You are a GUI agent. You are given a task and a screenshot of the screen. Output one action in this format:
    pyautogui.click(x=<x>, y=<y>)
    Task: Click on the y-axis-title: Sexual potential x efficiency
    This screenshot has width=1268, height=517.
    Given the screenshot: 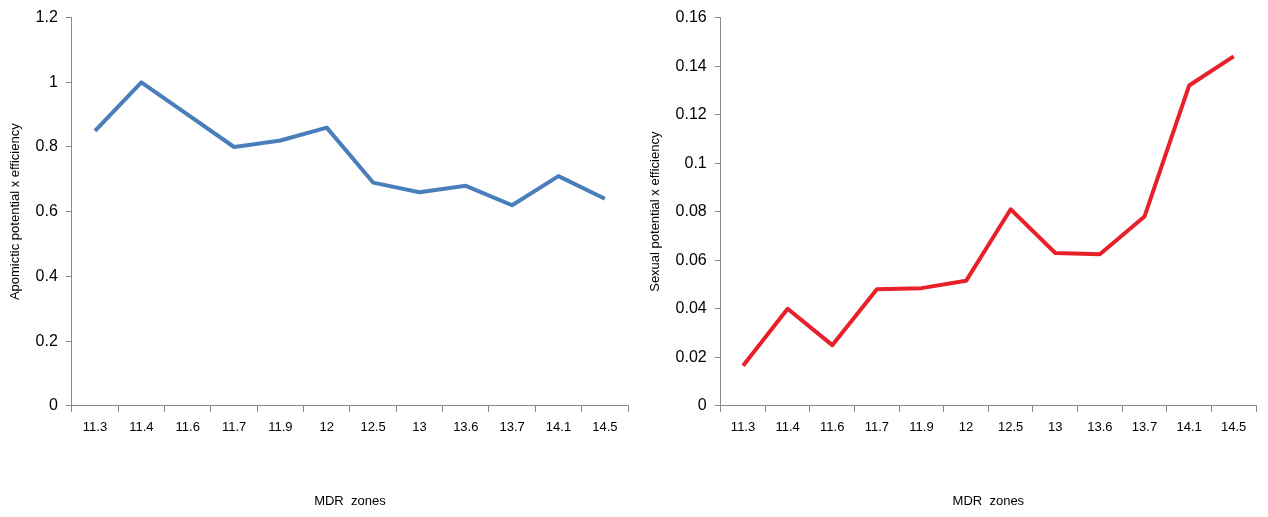 What is the action you would take?
    pyautogui.click(x=655, y=211)
    